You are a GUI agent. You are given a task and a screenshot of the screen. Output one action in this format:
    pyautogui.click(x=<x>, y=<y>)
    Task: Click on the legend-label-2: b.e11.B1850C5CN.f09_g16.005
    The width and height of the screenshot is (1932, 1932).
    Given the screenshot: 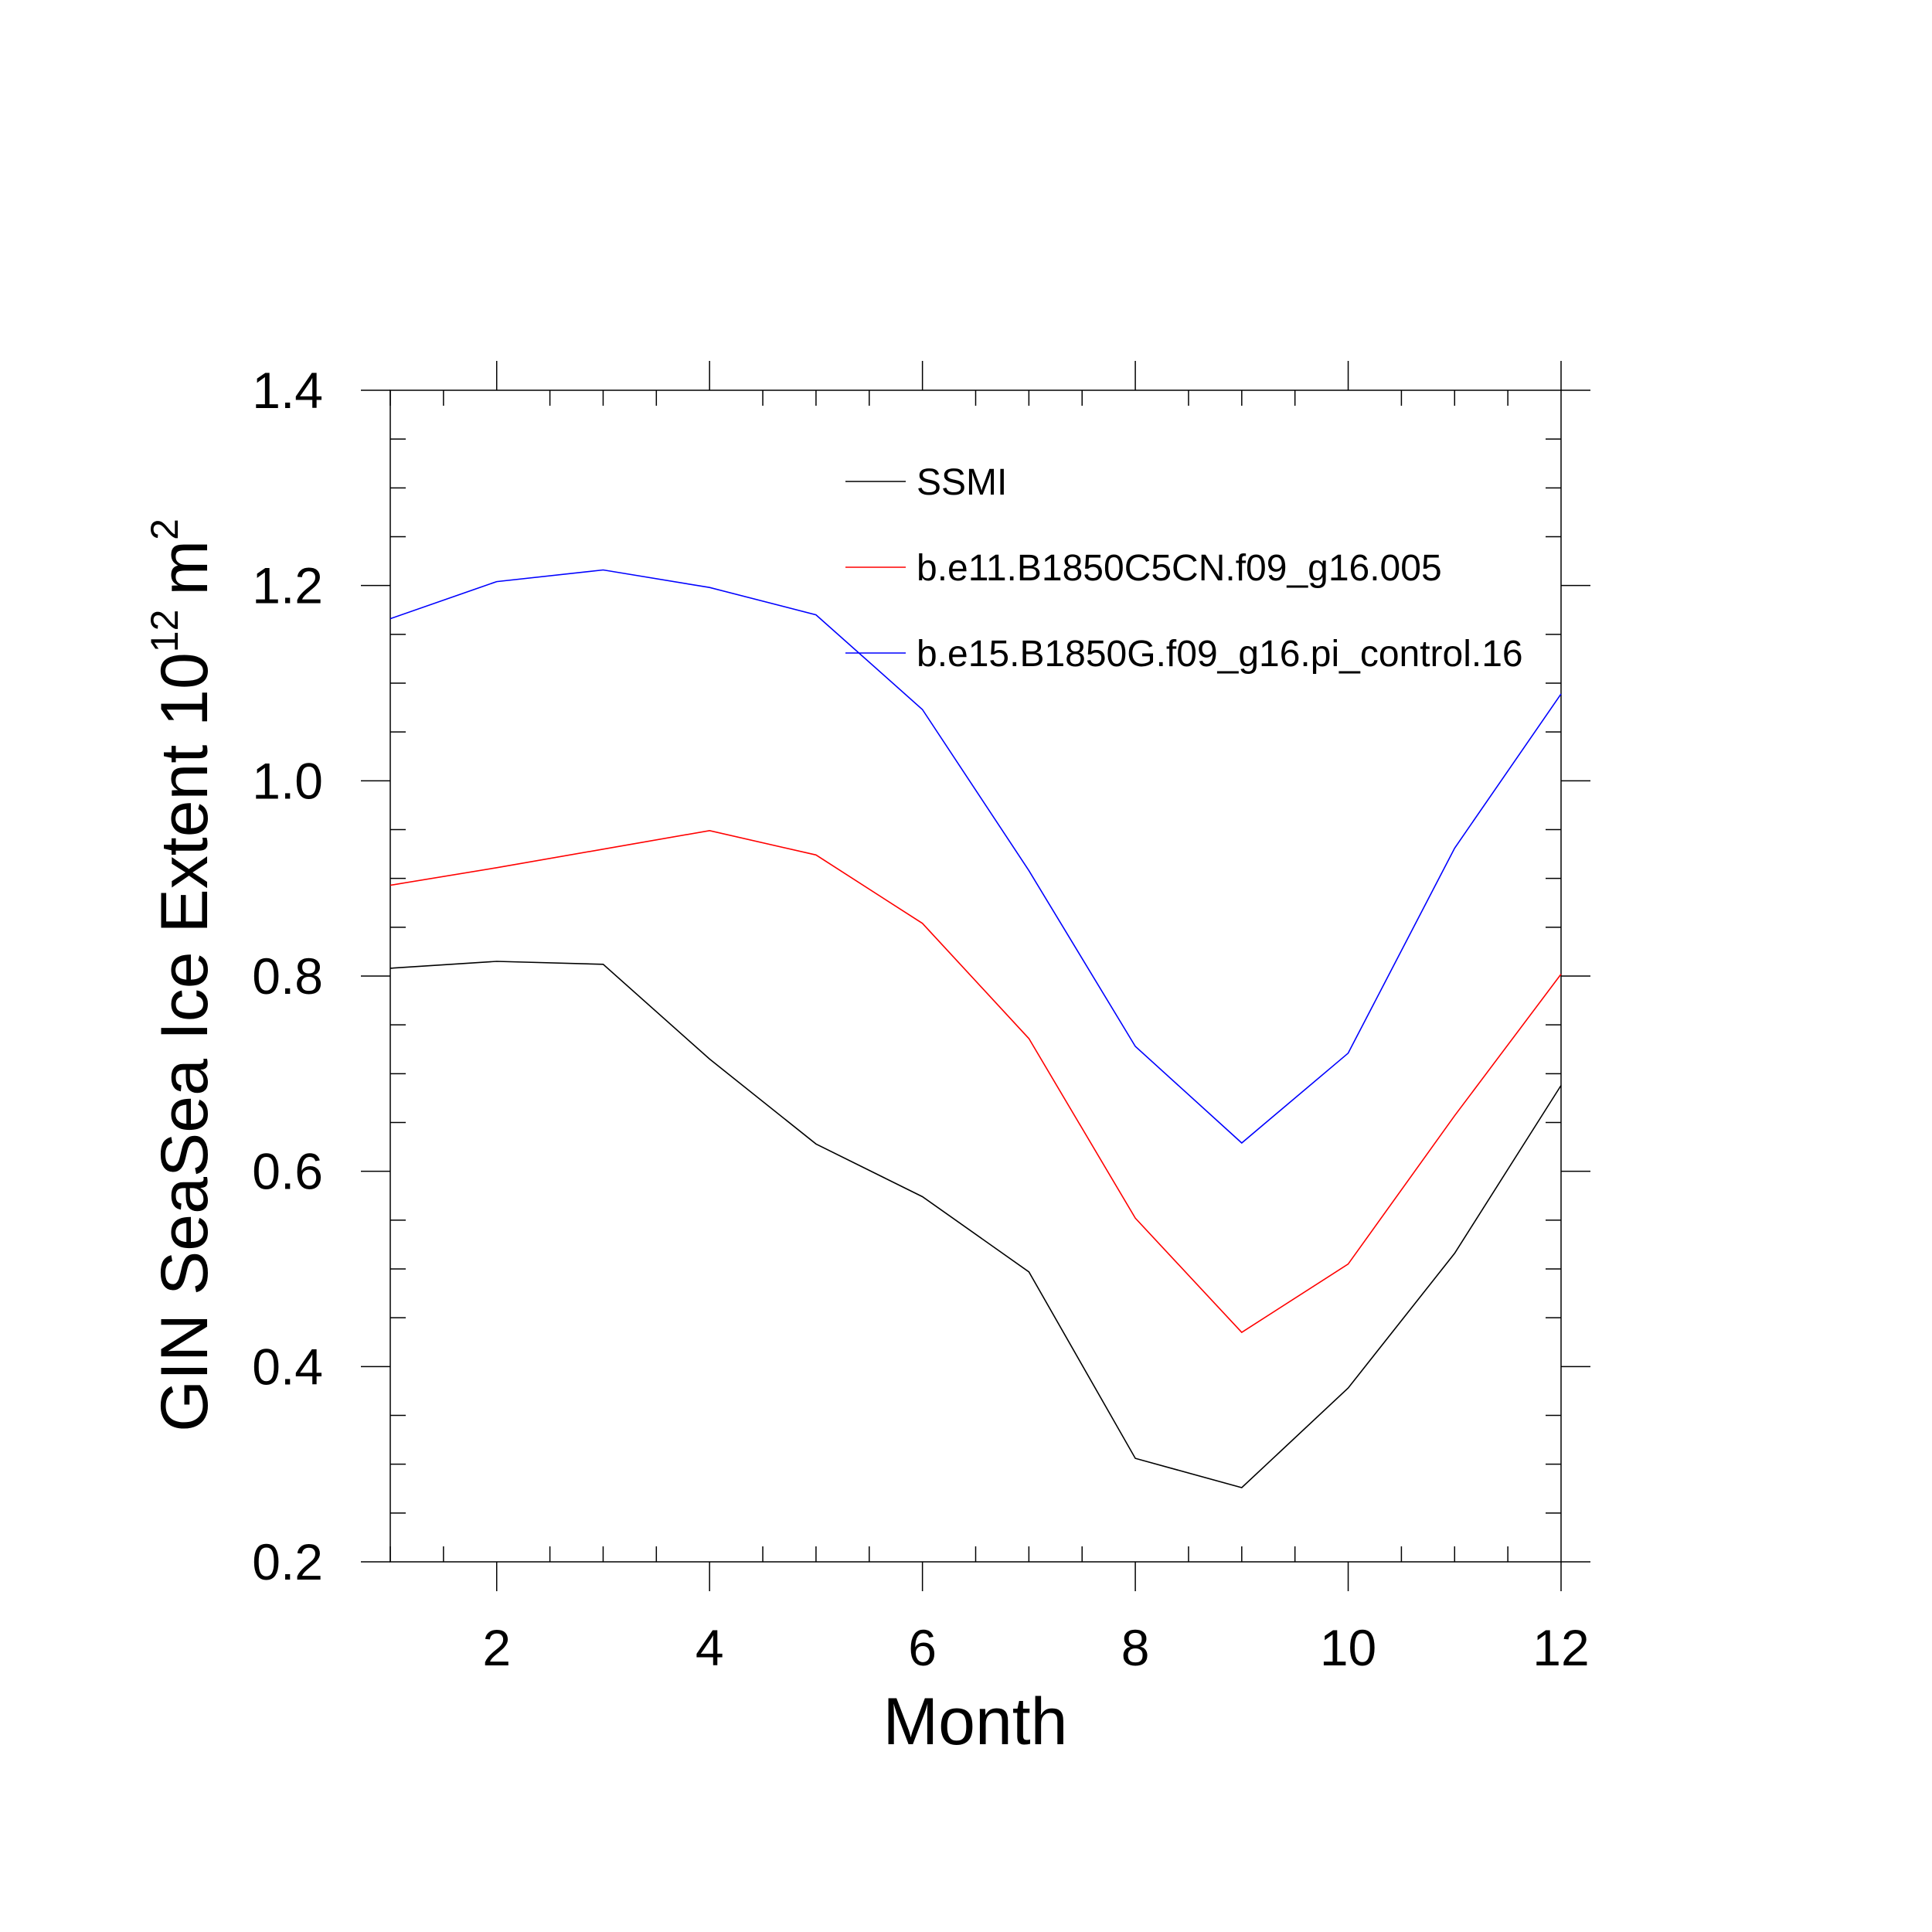 What is the action you would take?
    pyautogui.click(x=1179, y=568)
    